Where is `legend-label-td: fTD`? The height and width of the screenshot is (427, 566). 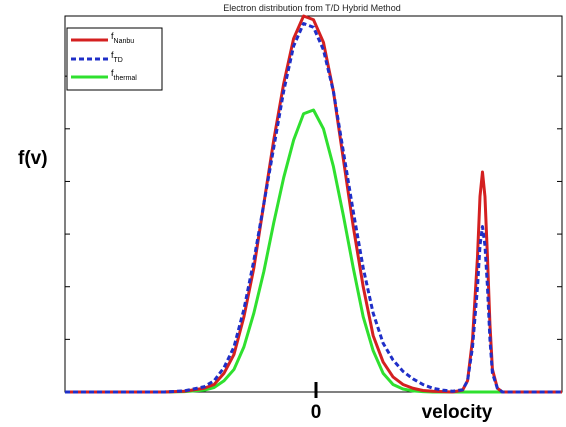
legend-label-td: fTD is located at coordinates (117, 57).